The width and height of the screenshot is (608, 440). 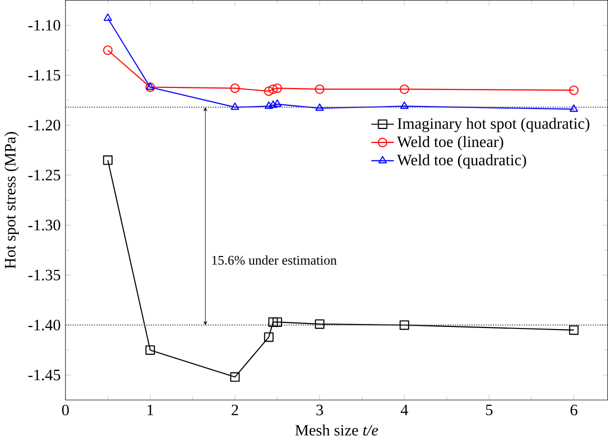 What do you see at coordinates (44, 325) in the screenshot?
I see `y-tick-label: -1.40` at bounding box center [44, 325].